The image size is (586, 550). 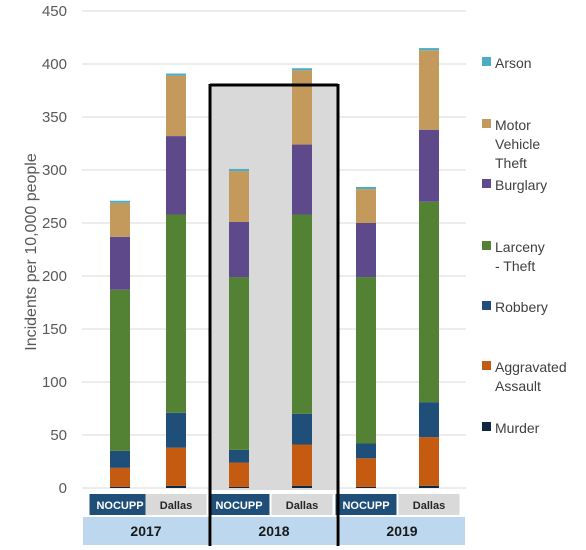 I want to click on y-axis-ticks: 0 50 100 150 200 250 300 350 400 450, so click(x=54, y=250).